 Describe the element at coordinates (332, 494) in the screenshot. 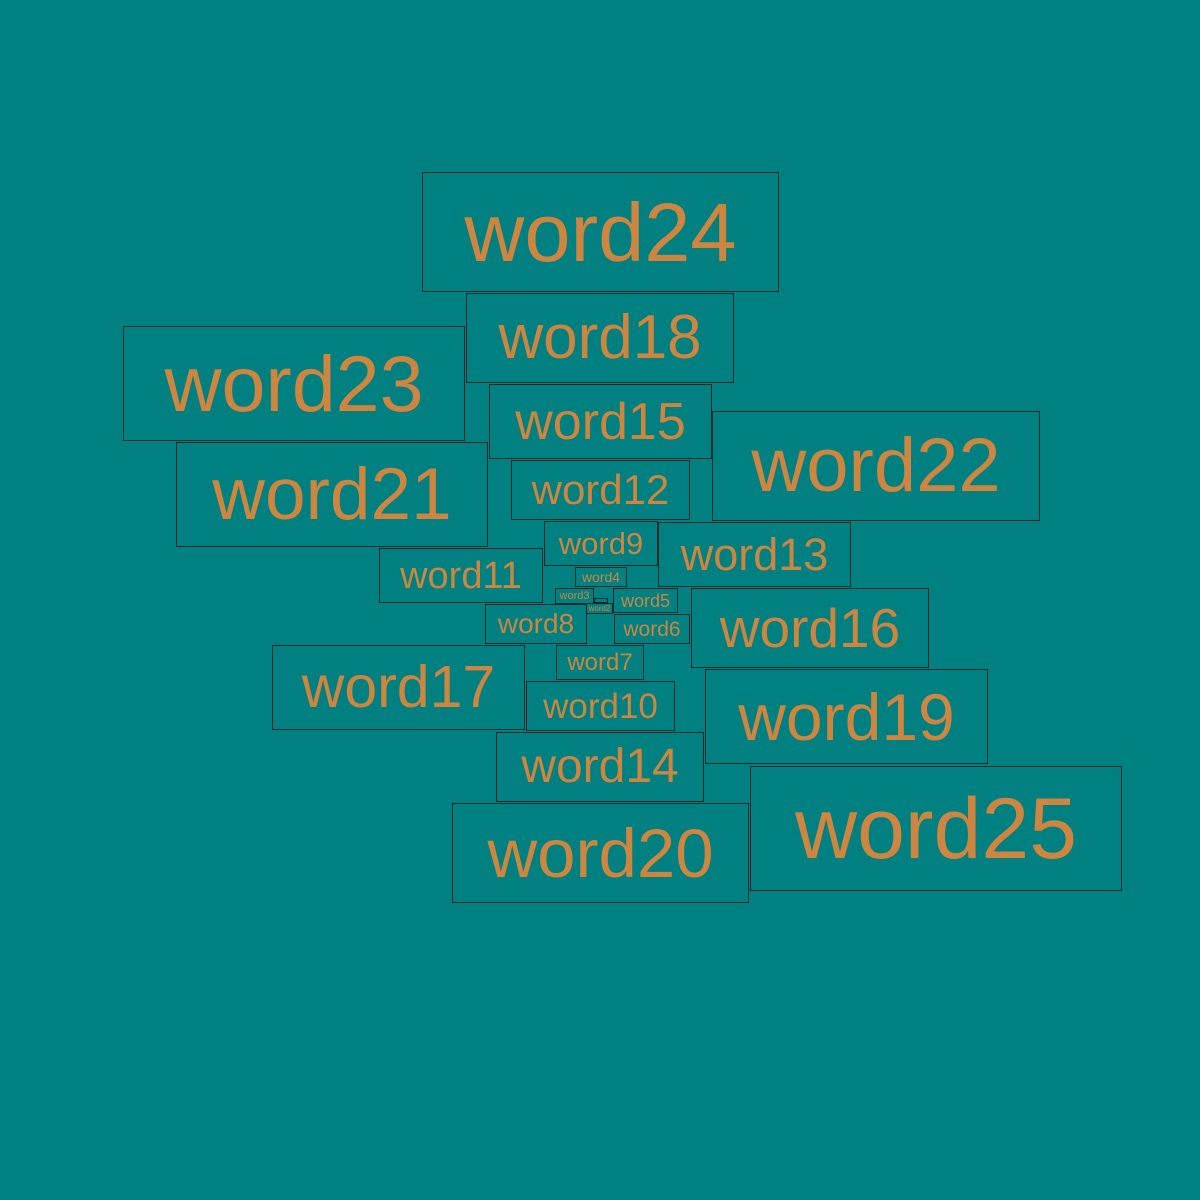

I see `word-box-21: word21` at that location.